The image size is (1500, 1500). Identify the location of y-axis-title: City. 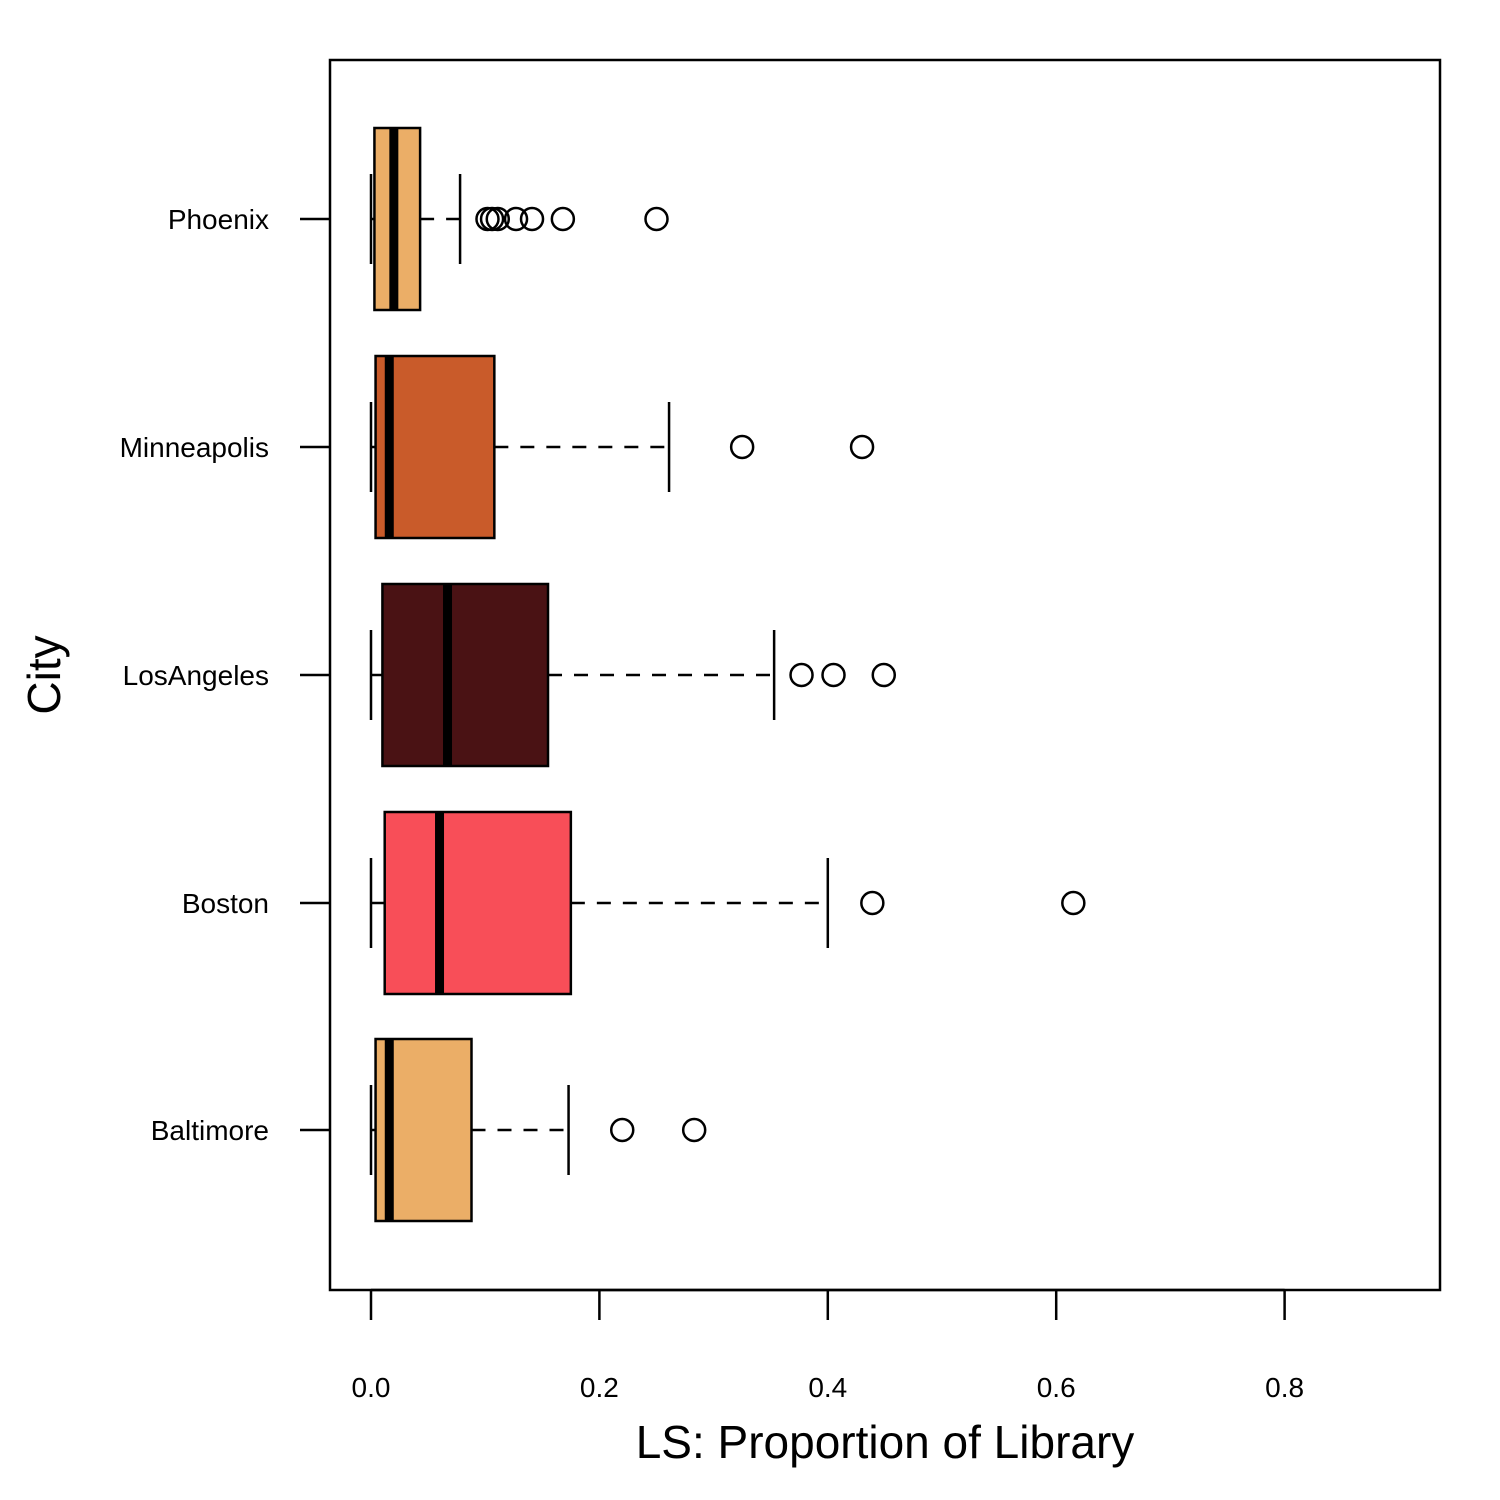
(44, 674).